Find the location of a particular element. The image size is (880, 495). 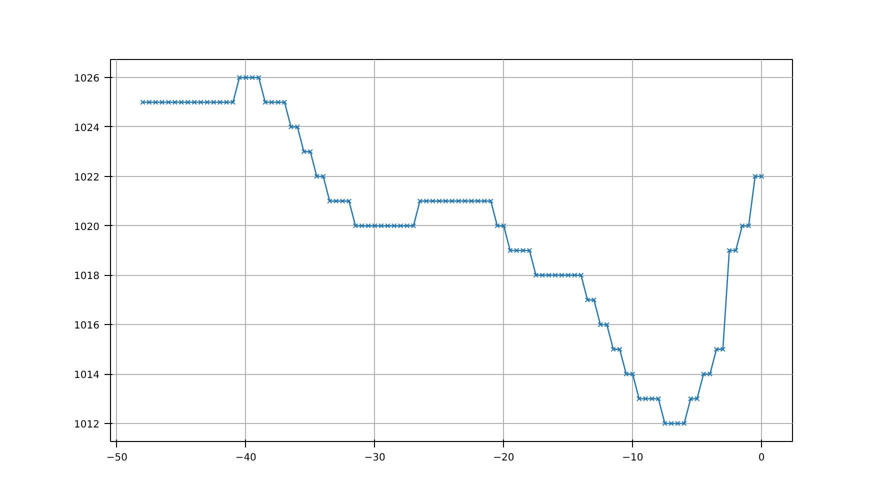

y-tick-label: 1016 is located at coordinates (87, 326).